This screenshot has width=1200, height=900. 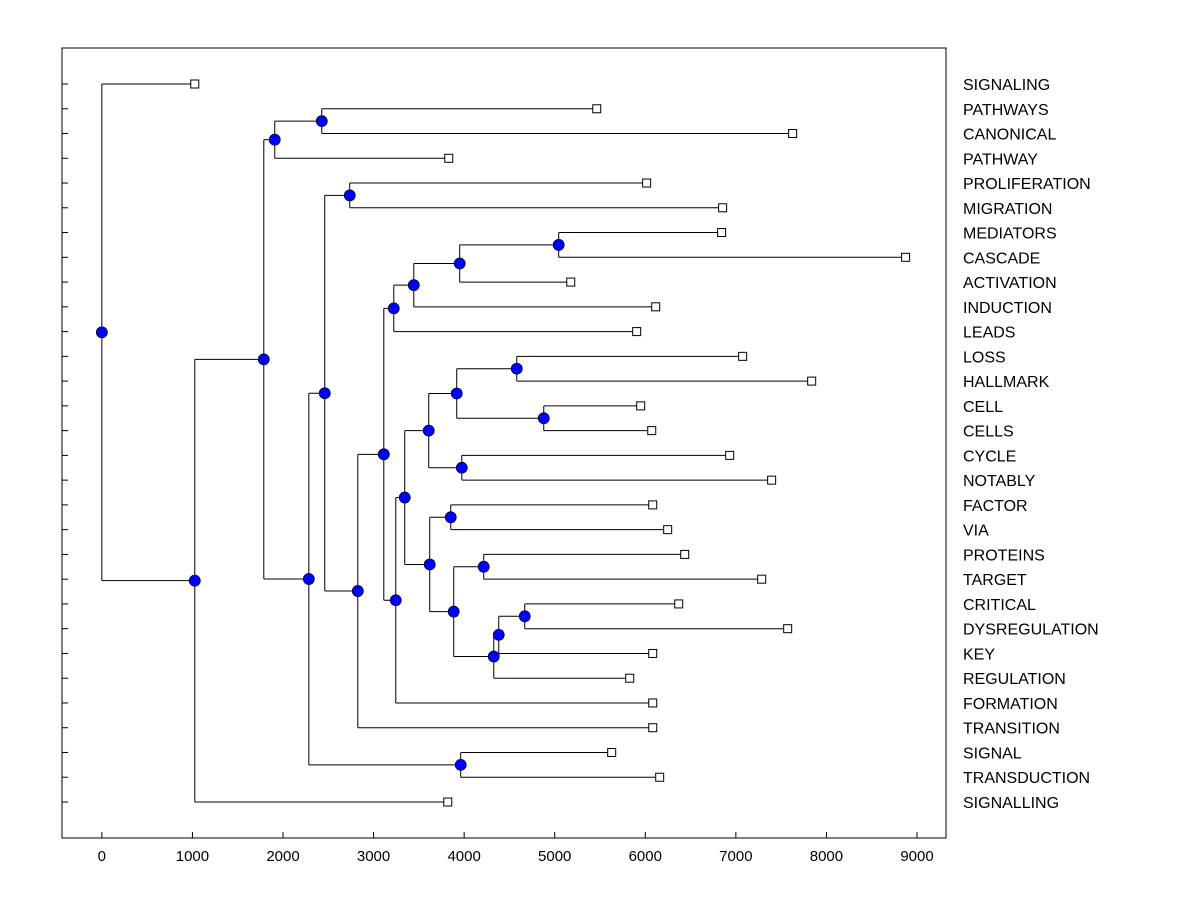 What do you see at coordinates (656, 307) in the screenshot?
I see `leaf-marker-induction` at bounding box center [656, 307].